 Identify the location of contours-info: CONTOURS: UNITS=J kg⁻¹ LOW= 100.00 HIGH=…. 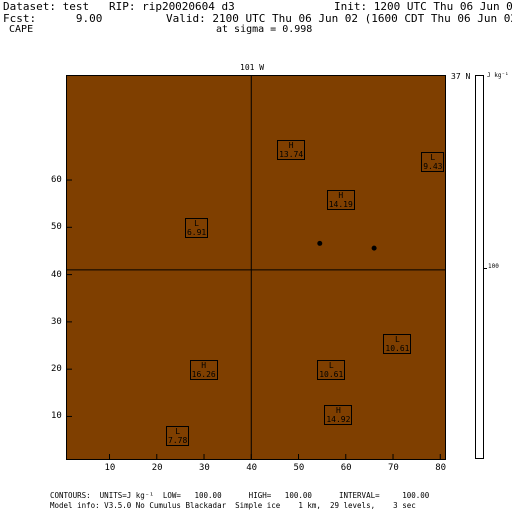
(240, 495).